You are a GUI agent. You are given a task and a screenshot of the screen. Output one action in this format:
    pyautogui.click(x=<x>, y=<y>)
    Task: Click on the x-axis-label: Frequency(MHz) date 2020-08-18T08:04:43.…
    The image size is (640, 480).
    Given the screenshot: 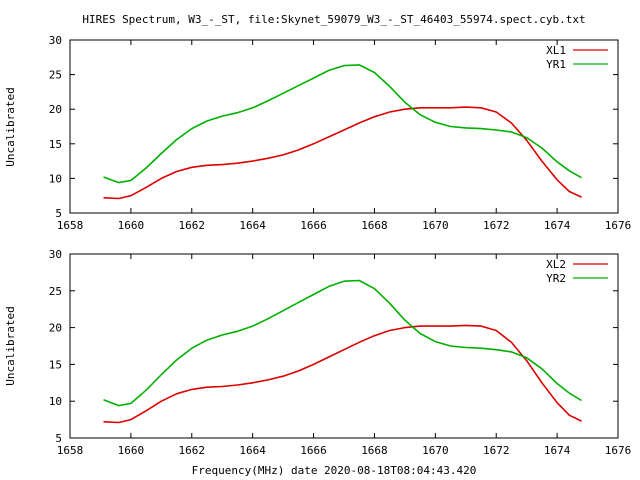 What is the action you would take?
    pyautogui.click(x=334, y=470)
    